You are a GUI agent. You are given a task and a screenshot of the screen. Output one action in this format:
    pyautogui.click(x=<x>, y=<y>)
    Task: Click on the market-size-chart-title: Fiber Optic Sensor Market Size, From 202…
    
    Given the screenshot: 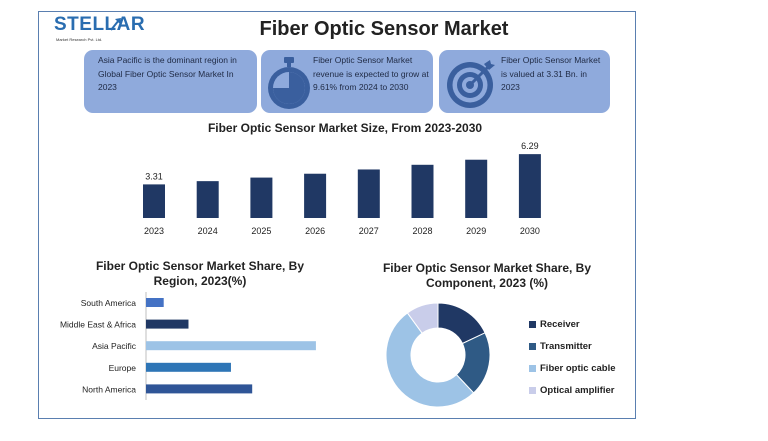 What is the action you would take?
    pyautogui.click(x=345, y=128)
    